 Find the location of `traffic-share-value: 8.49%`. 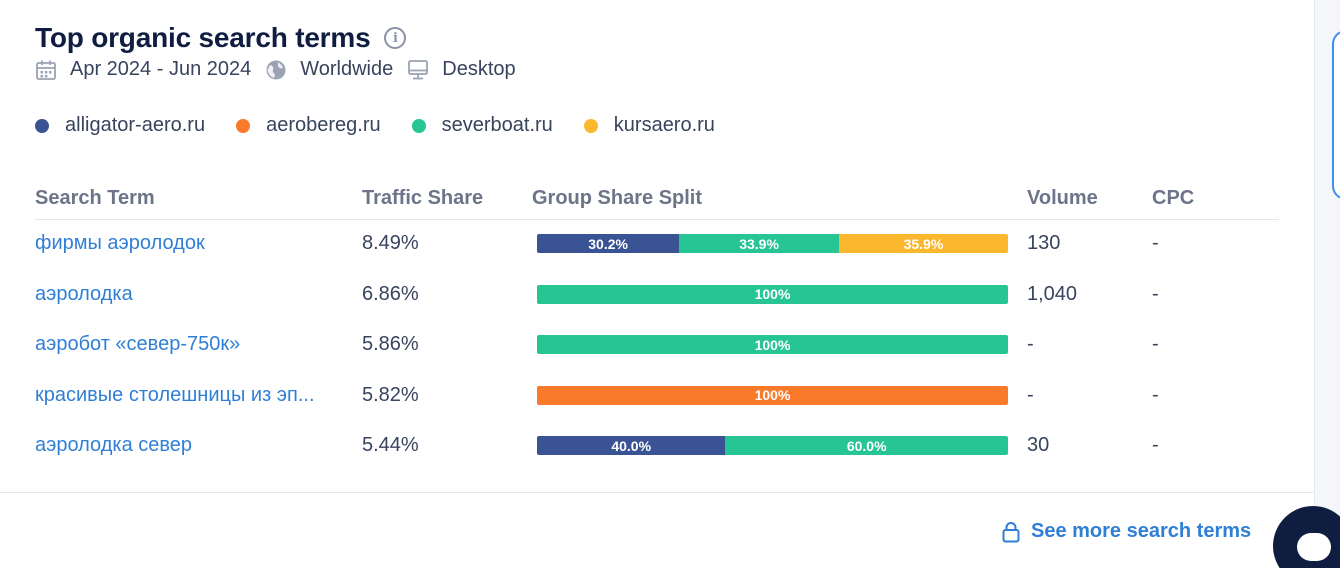

traffic-share-value: 8.49% is located at coordinates (390, 243).